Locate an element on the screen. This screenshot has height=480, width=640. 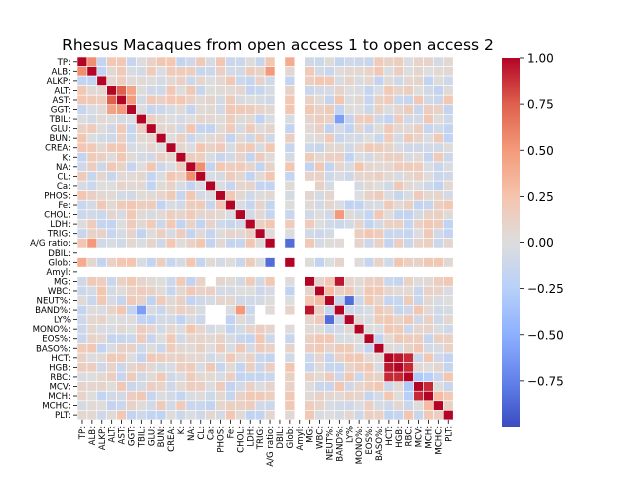
y-tick-label: MCH: is located at coordinates (59, 397).